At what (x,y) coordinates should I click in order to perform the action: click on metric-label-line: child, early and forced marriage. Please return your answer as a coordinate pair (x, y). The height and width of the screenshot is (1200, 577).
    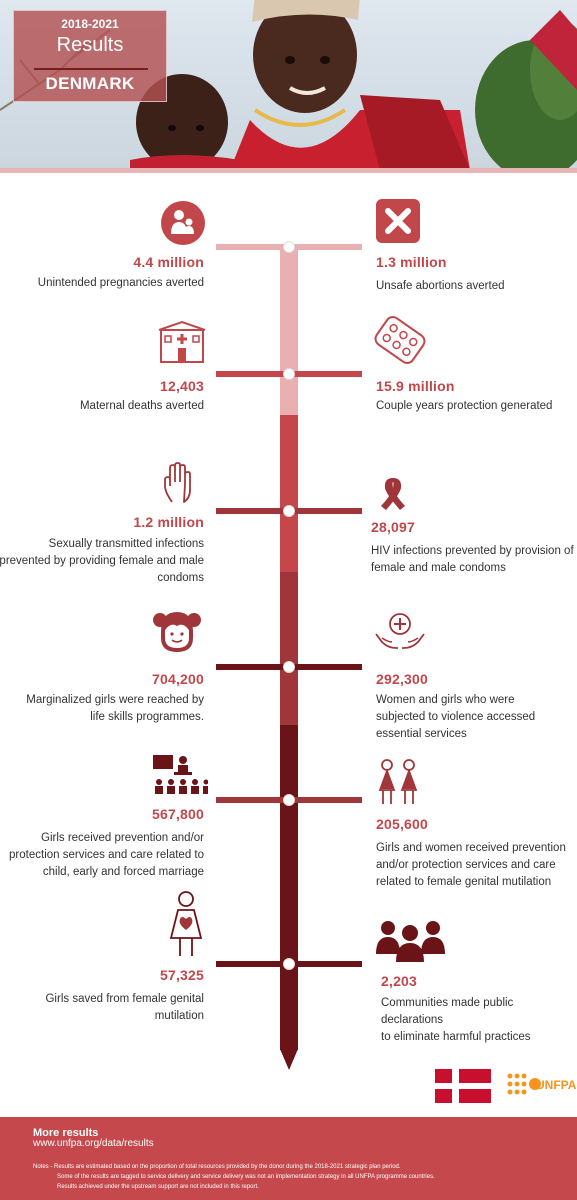
    Looking at the image, I should click on (123, 872).